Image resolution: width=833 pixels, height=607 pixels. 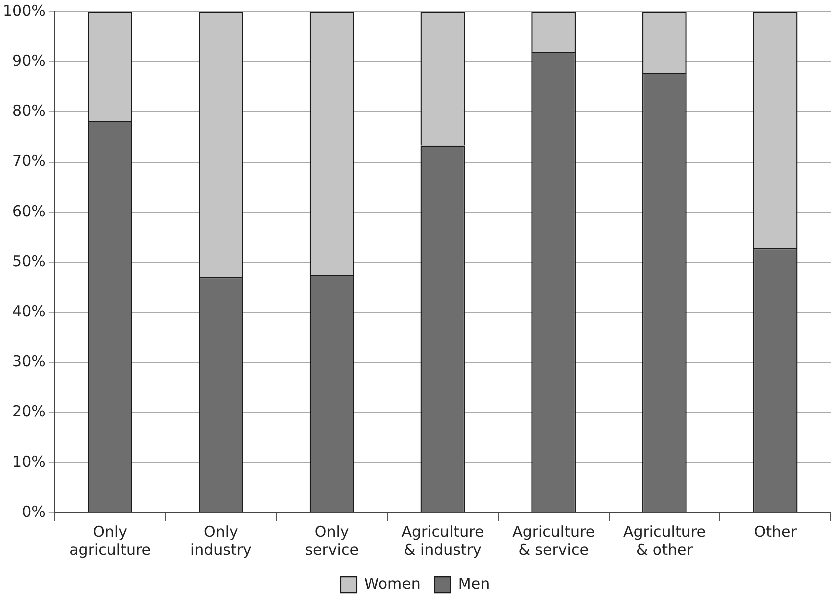 What do you see at coordinates (24, 11) in the screenshot?
I see `y-tick-label: 100%` at bounding box center [24, 11].